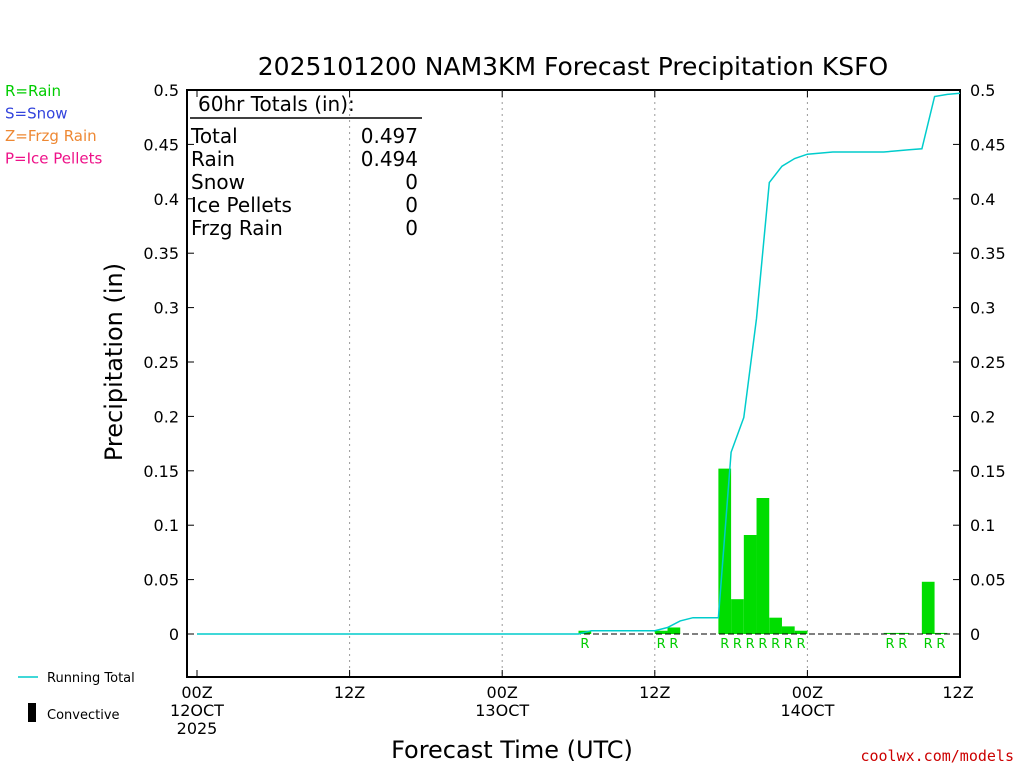  What do you see at coordinates (389, 136) in the screenshot?
I see `totals-row-value: 0.497` at bounding box center [389, 136].